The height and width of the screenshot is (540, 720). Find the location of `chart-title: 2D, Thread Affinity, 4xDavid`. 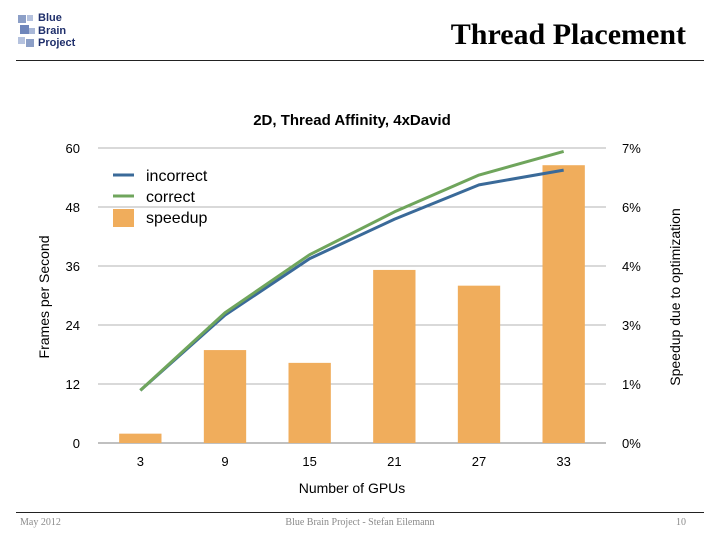

chart-title: 2D, Thread Affinity, 4xDavid is located at coordinates (352, 120).